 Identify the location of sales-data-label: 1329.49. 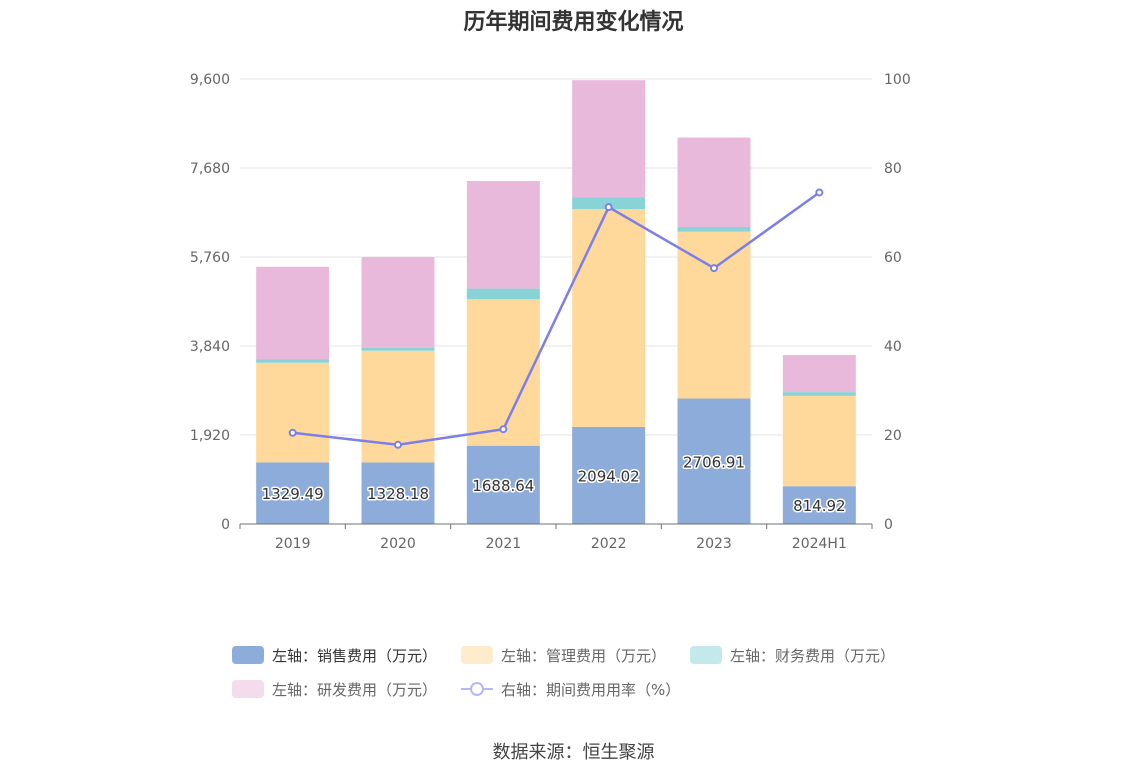
(293, 494).